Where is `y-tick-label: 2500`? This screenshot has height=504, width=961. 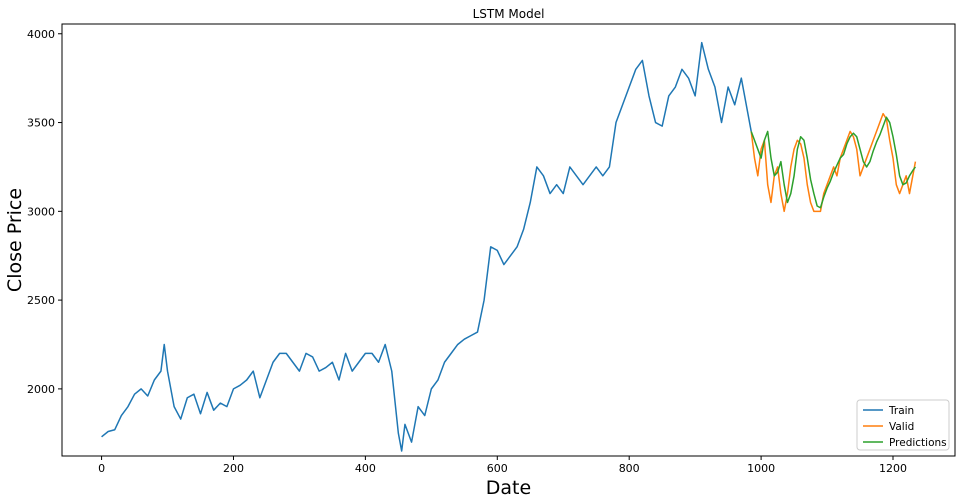
y-tick-label: 2500 is located at coordinates (41, 300).